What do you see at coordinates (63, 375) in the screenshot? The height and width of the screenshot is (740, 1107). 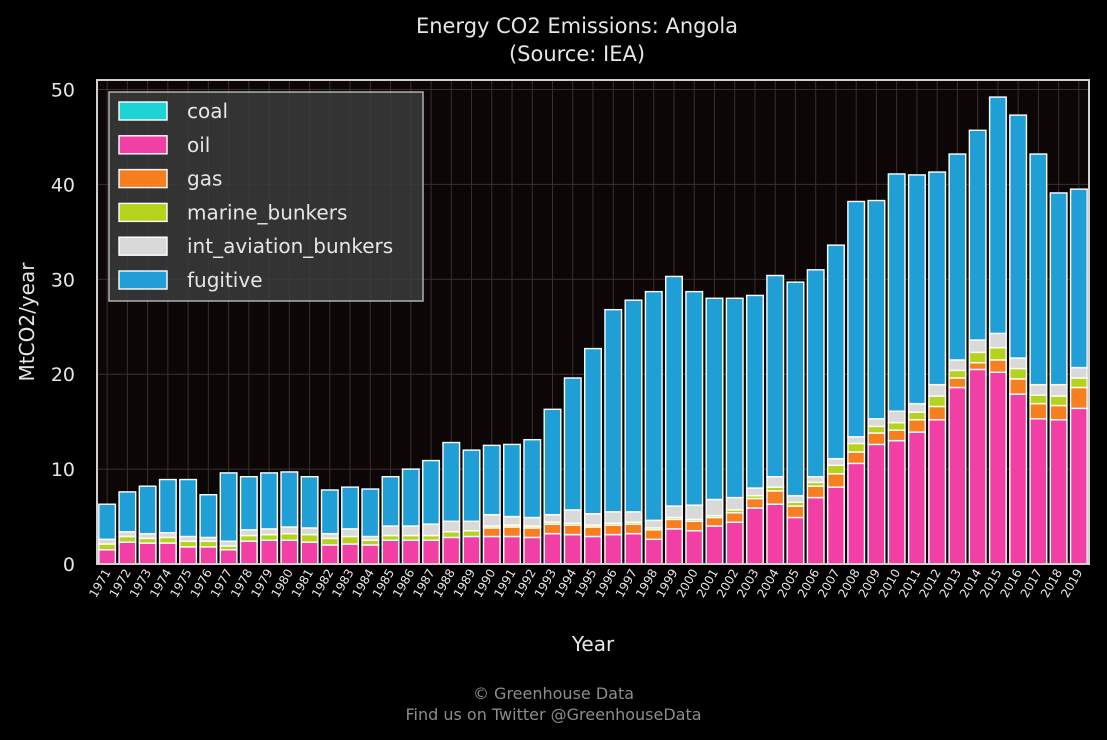 I see `y-tick-label: 20` at bounding box center [63, 375].